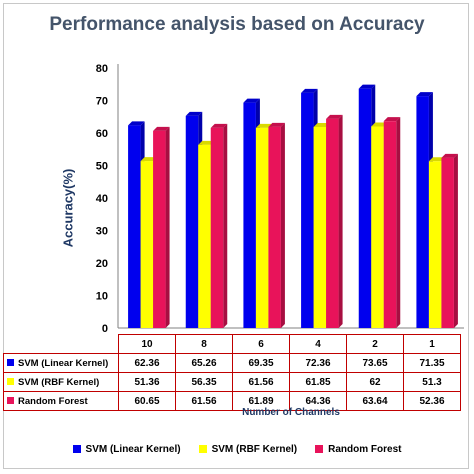 The image size is (474, 474). Describe the element at coordinates (102, 69) in the screenshot. I see `y-tick-label: 80` at that location.